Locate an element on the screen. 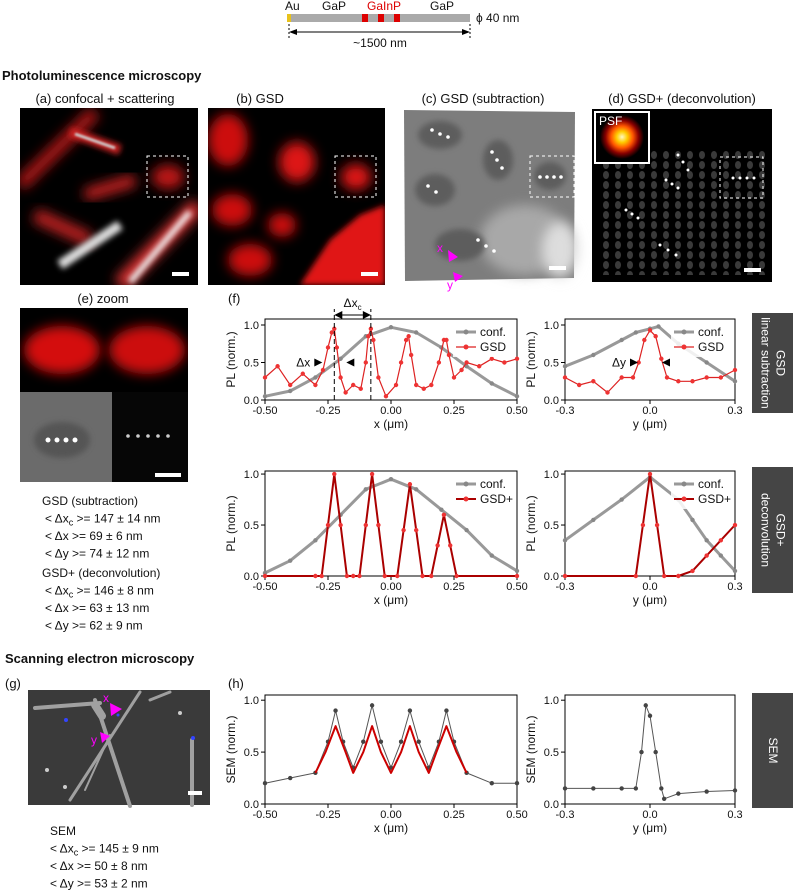 This screenshot has height=890, width=793. label-au: Au is located at coordinates (292, 6).